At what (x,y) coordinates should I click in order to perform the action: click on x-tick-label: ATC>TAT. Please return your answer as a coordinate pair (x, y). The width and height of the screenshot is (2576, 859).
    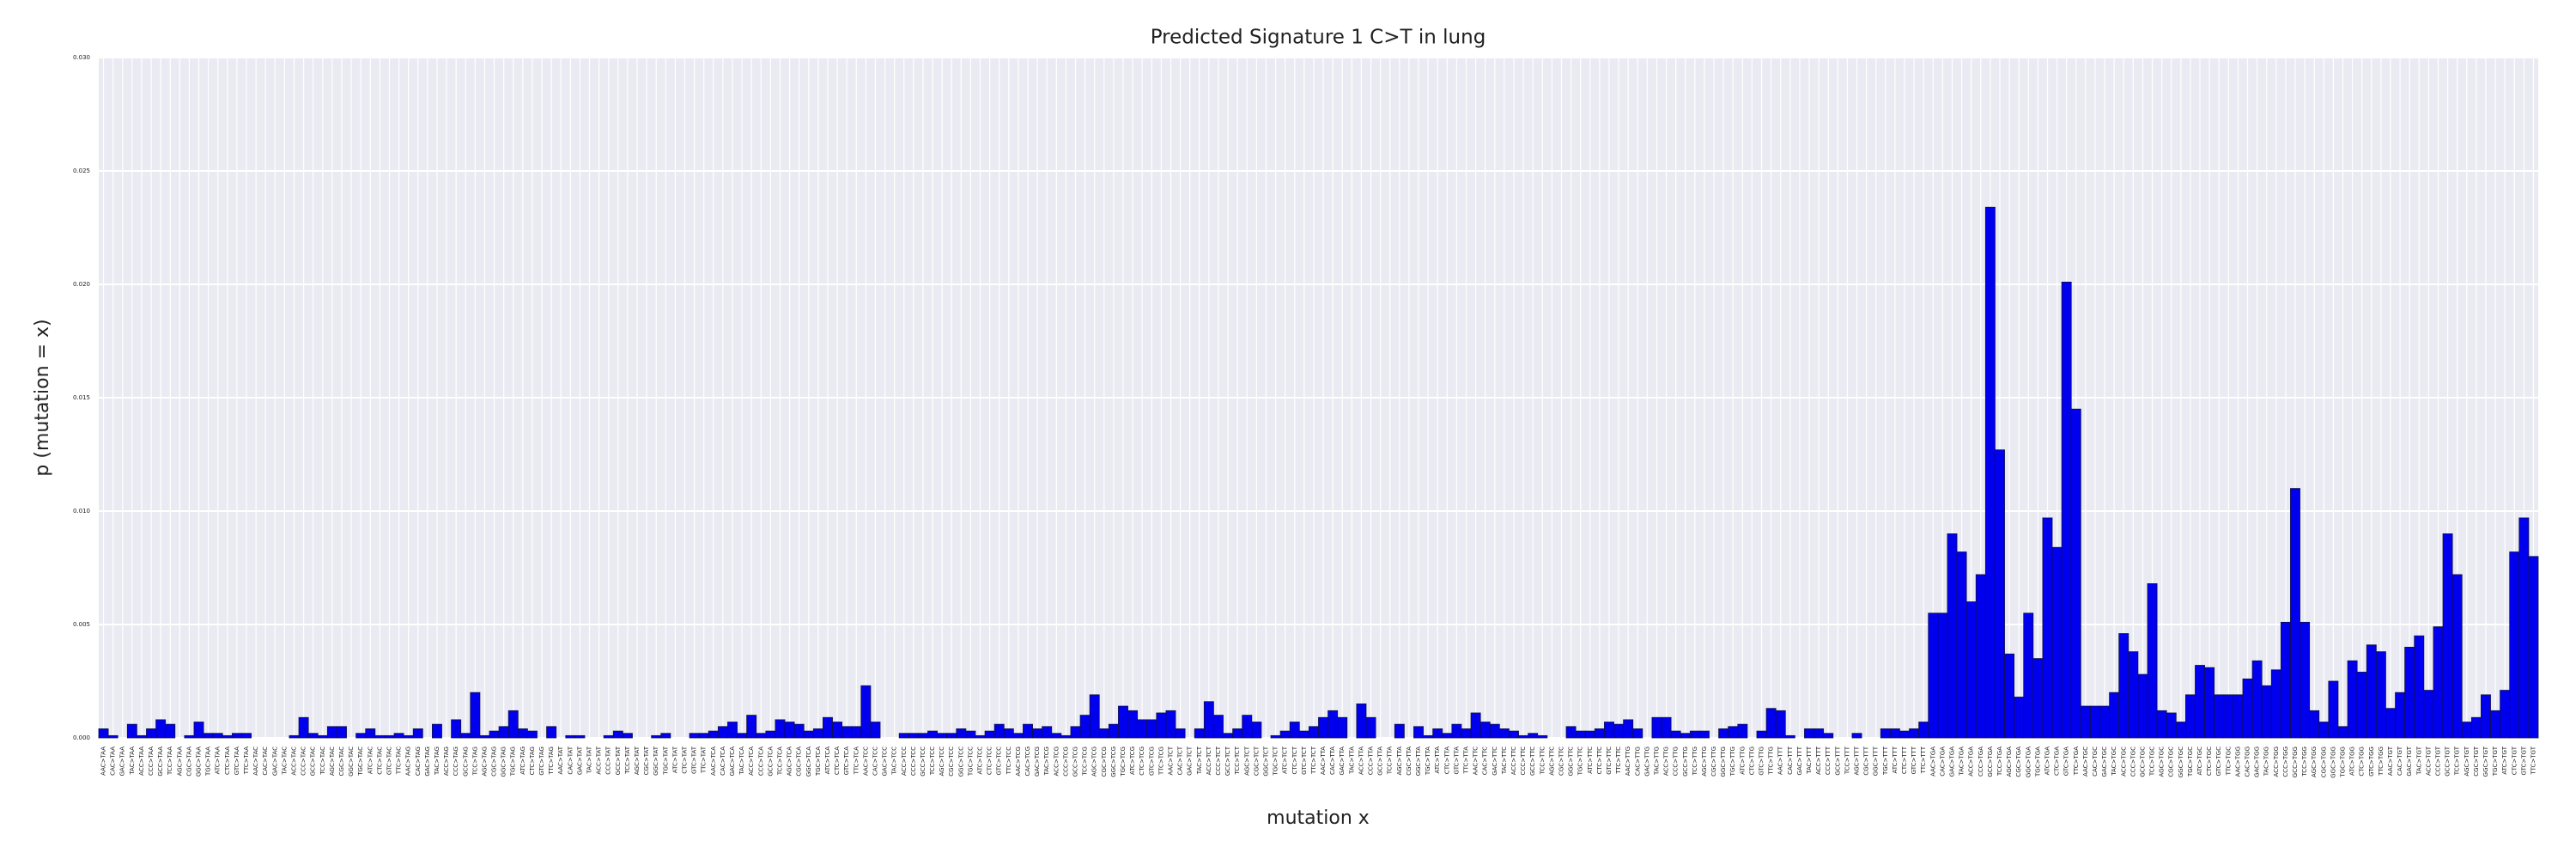
    Looking at the image, I should click on (674, 760).